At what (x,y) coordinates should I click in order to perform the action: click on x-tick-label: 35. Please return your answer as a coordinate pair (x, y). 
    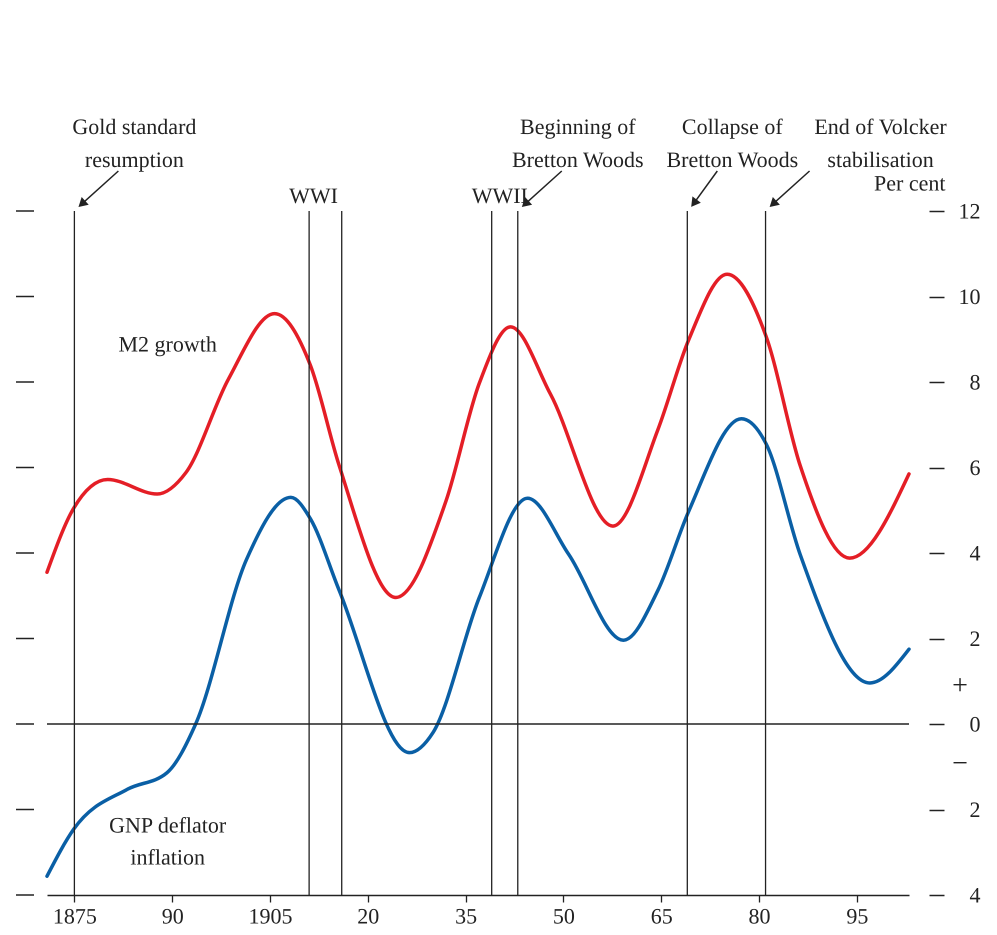
    Looking at the image, I should click on (466, 916).